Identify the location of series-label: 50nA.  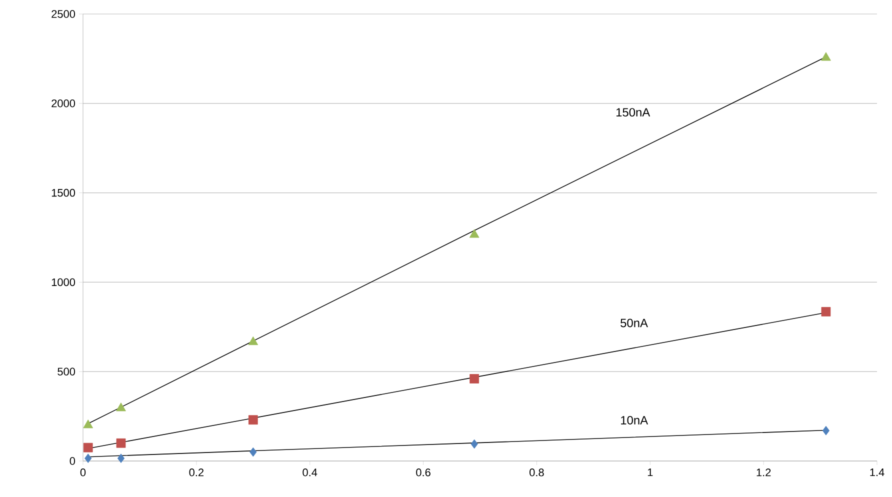
(634, 323).